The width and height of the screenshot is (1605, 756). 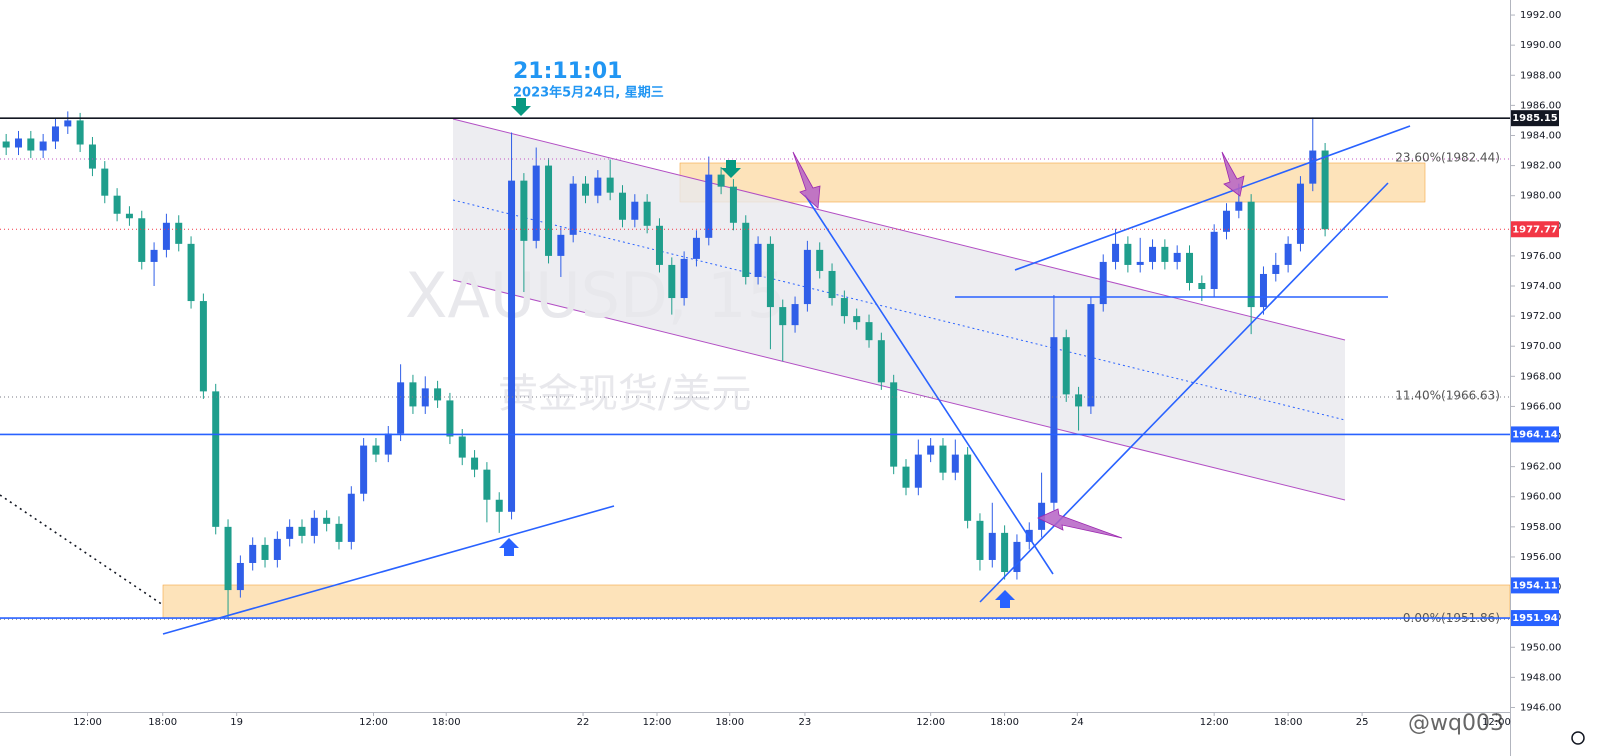 I want to click on y-tick-label: 1986.00, so click(x=1540, y=105).